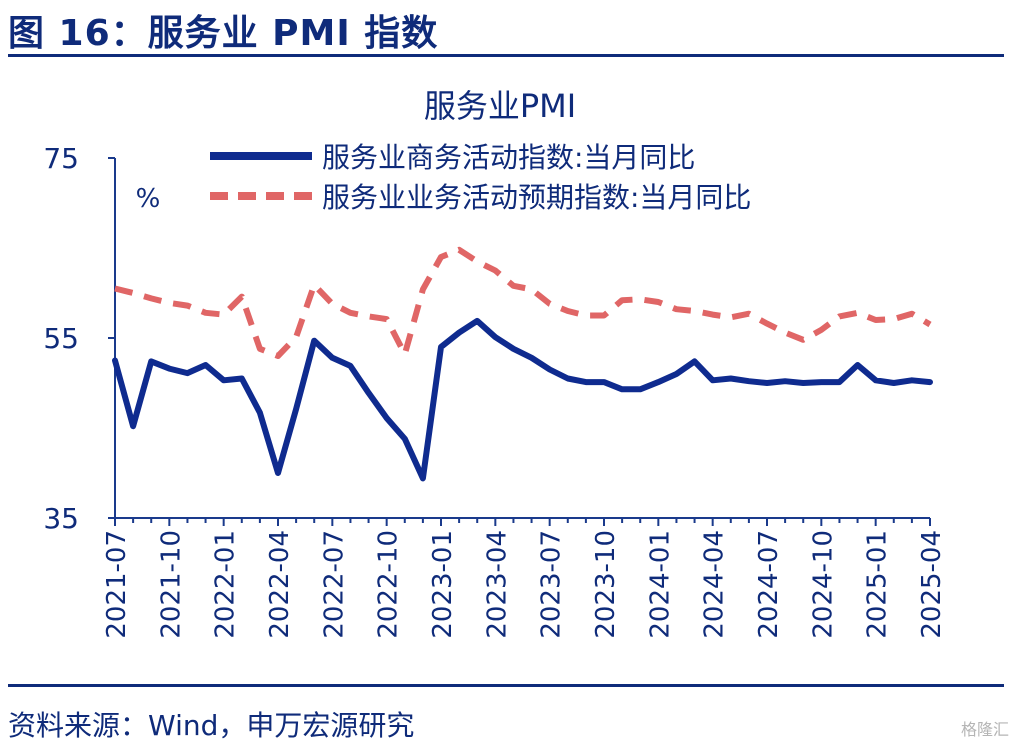 This screenshot has height=747, width=1021. What do you see at coordinates (552, 584) in the screenshot?
I see `x-tick-label: 2023-07` at bounding box center [552, 584].